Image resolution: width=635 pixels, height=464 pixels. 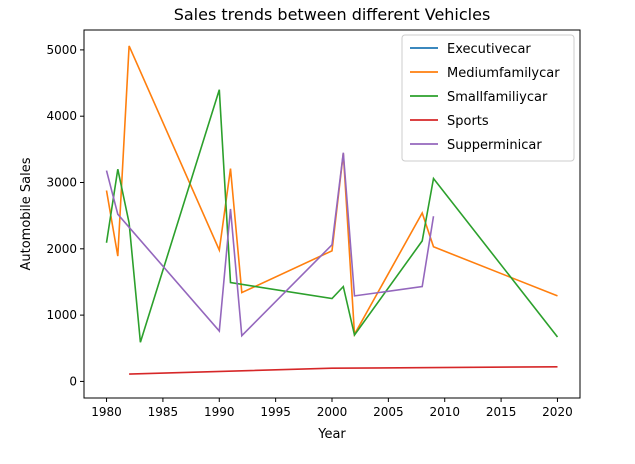 What do you see at coordinates (497, 97) in the screenshot?
I see `legend-label-2: Smallfamiliycar` at bounding box center [497, 97].